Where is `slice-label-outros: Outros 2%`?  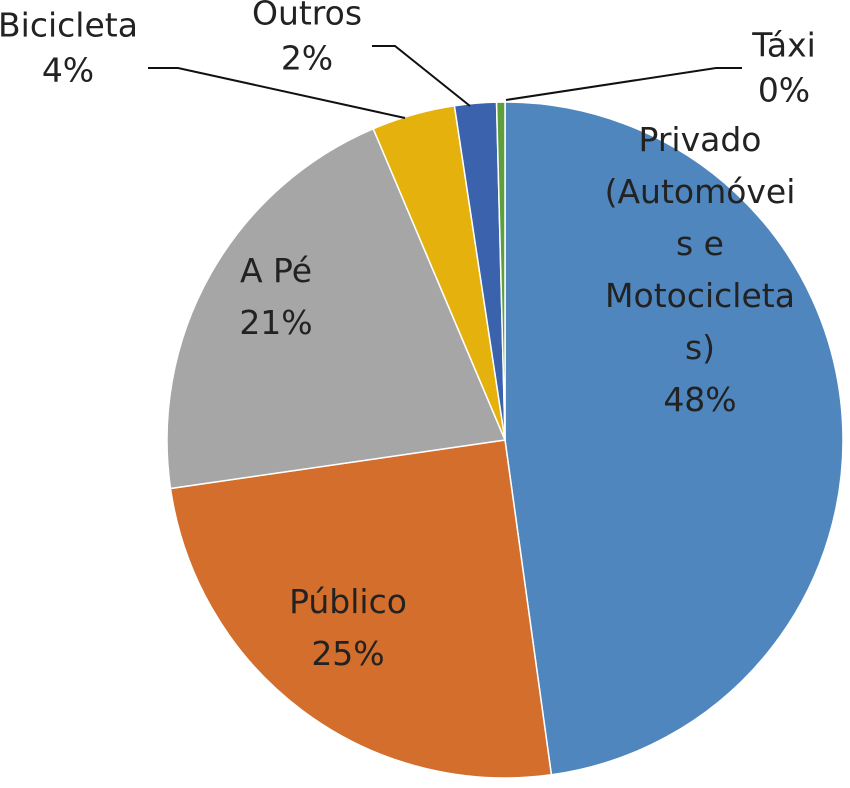 slice-label-outros: Outros 2% is located at coordinates (307, 39).